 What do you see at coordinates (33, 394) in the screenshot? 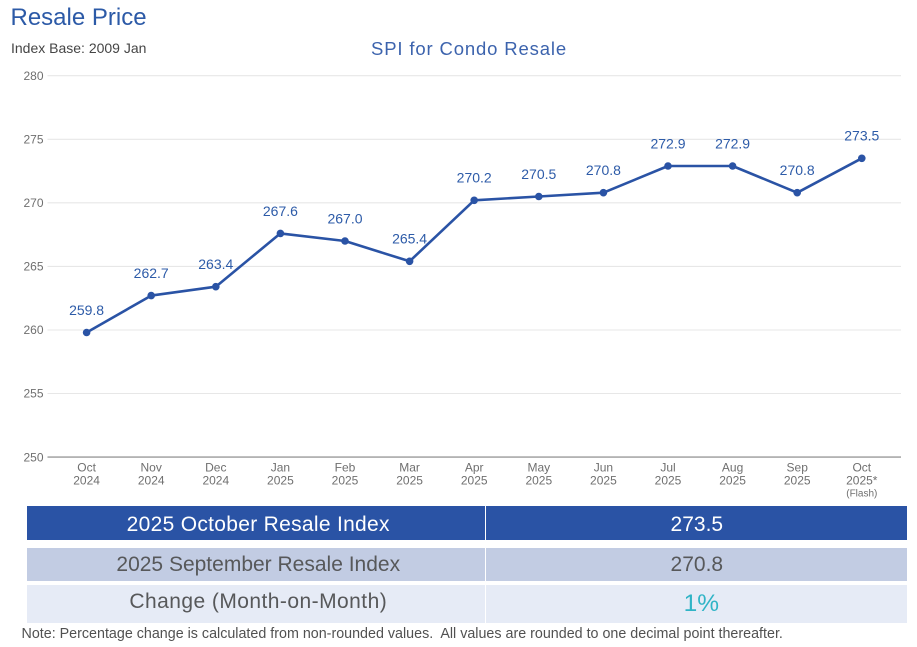
I see `svg-text: 255` at bounding box center [33, 394].